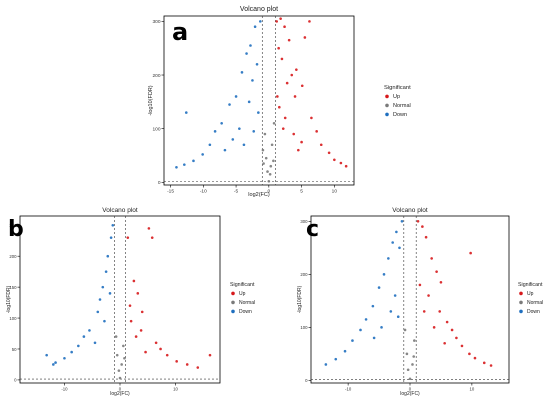 This screenshot has height=401, width=550. What do you see at coordinates (16, 229) in the screenshot?
I see `panel-letter: b` at bounding box center [16, 229].